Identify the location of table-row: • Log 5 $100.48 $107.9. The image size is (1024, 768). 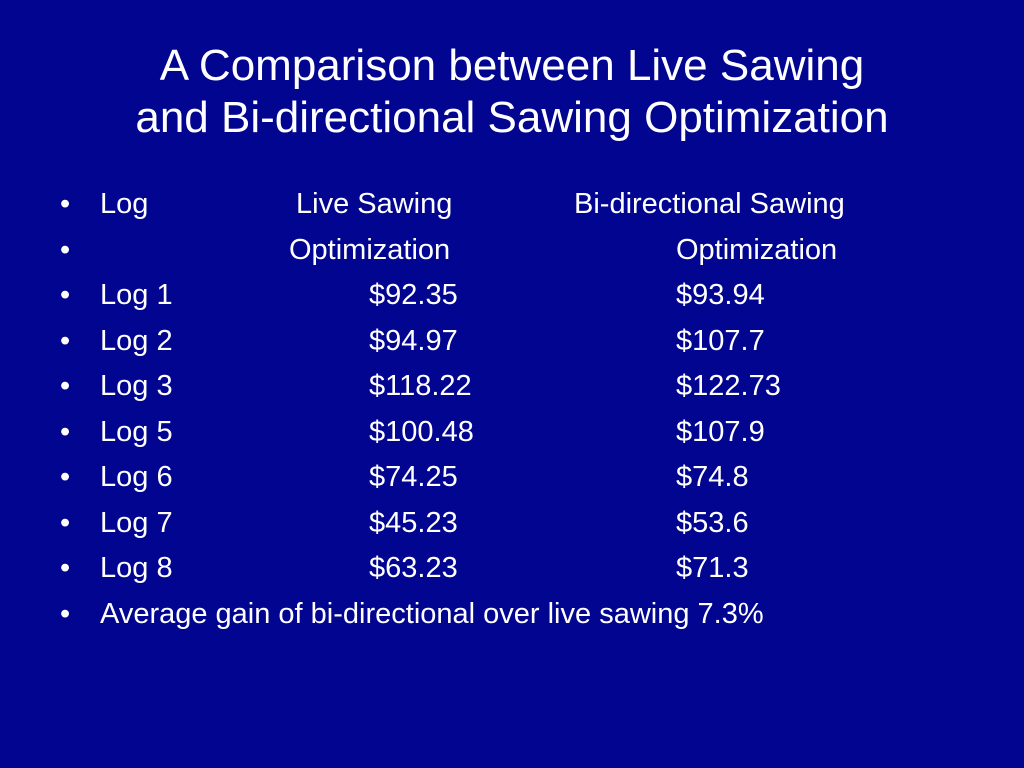
(530, 433).